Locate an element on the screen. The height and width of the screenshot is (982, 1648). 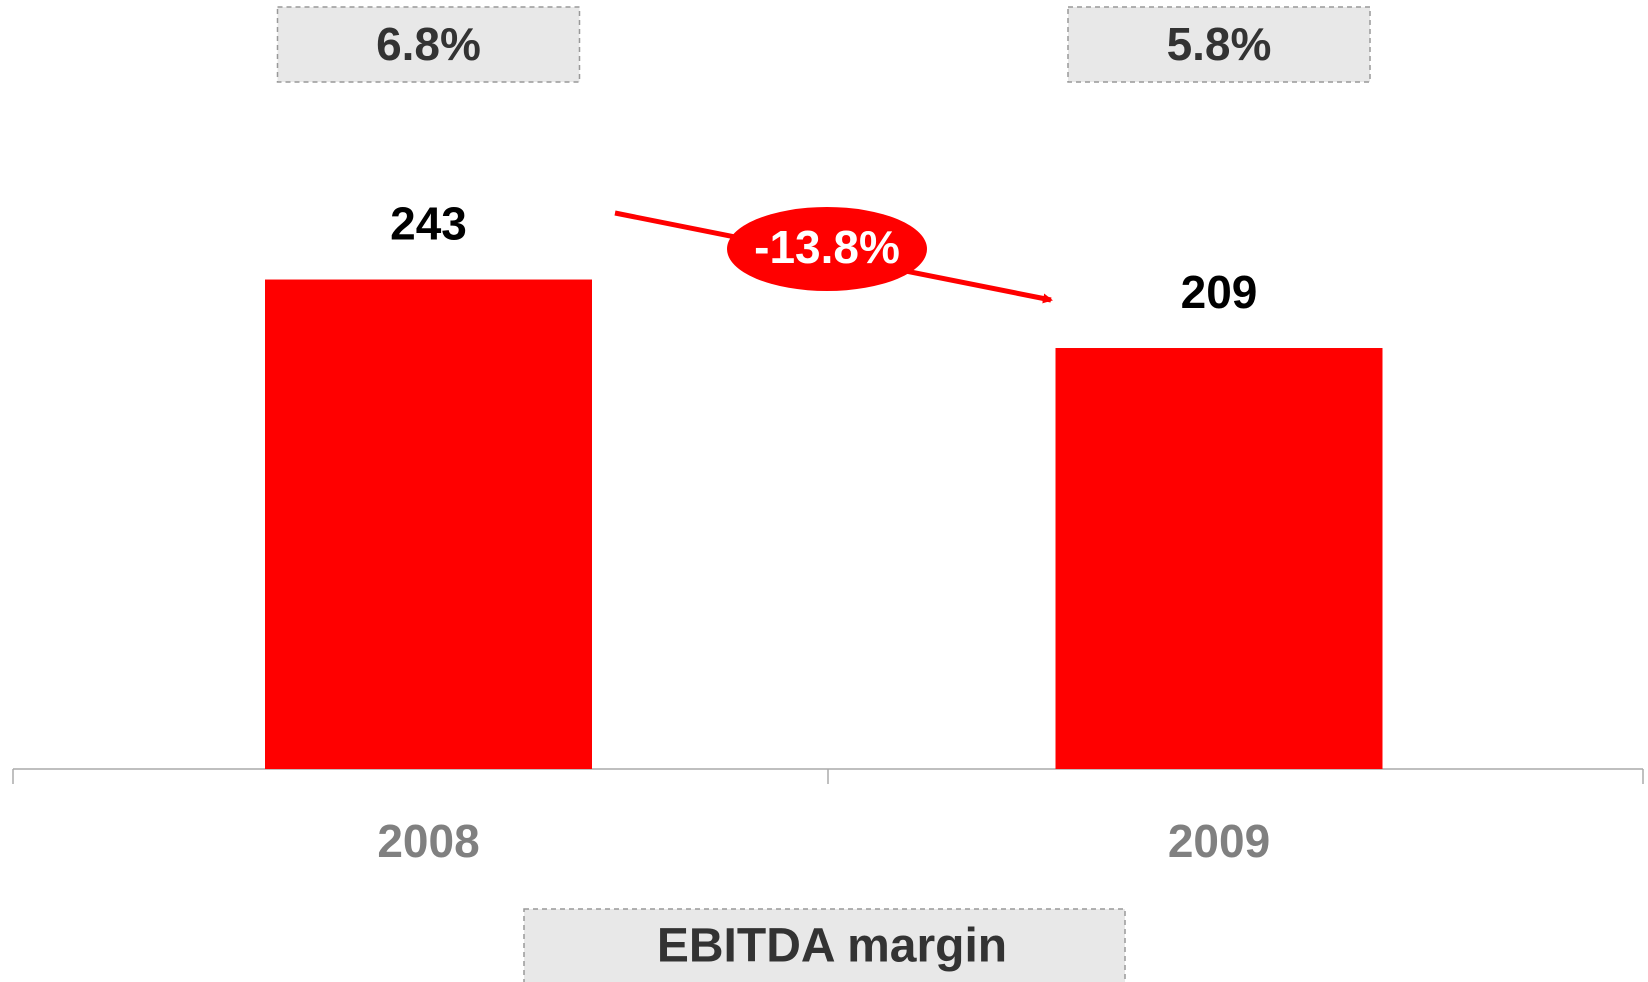
x-tick-label: 2009 is located at coordinates (1219, 841).